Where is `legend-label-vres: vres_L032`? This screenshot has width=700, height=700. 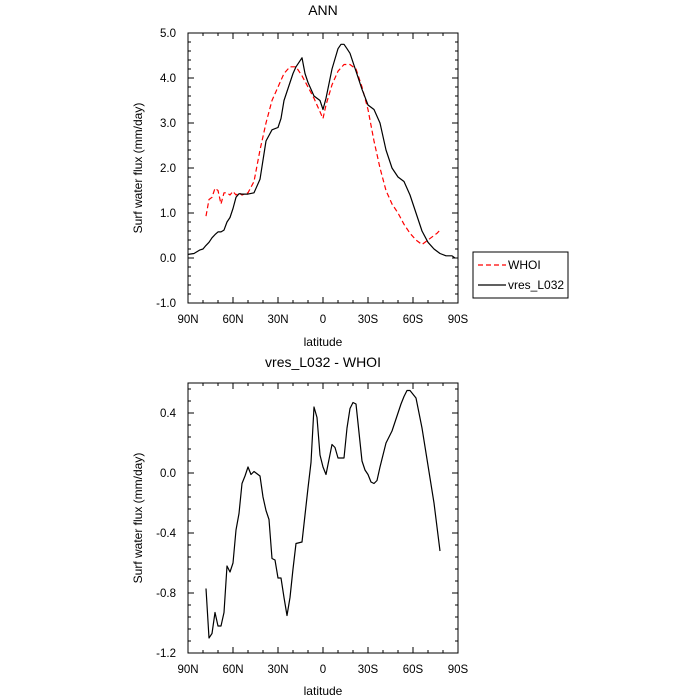
legend-label-vres: vres_L032 is located at coordinates (536, 285).